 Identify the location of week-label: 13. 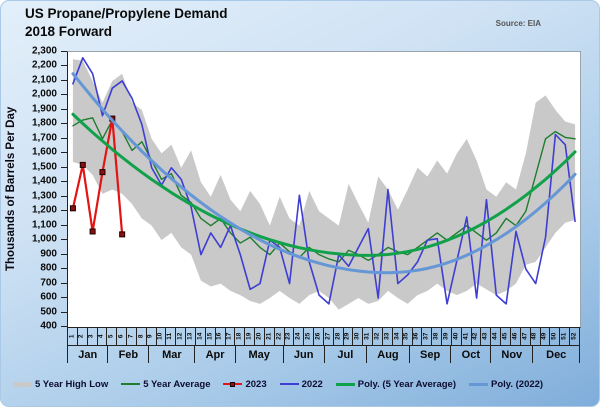
(190, 336).